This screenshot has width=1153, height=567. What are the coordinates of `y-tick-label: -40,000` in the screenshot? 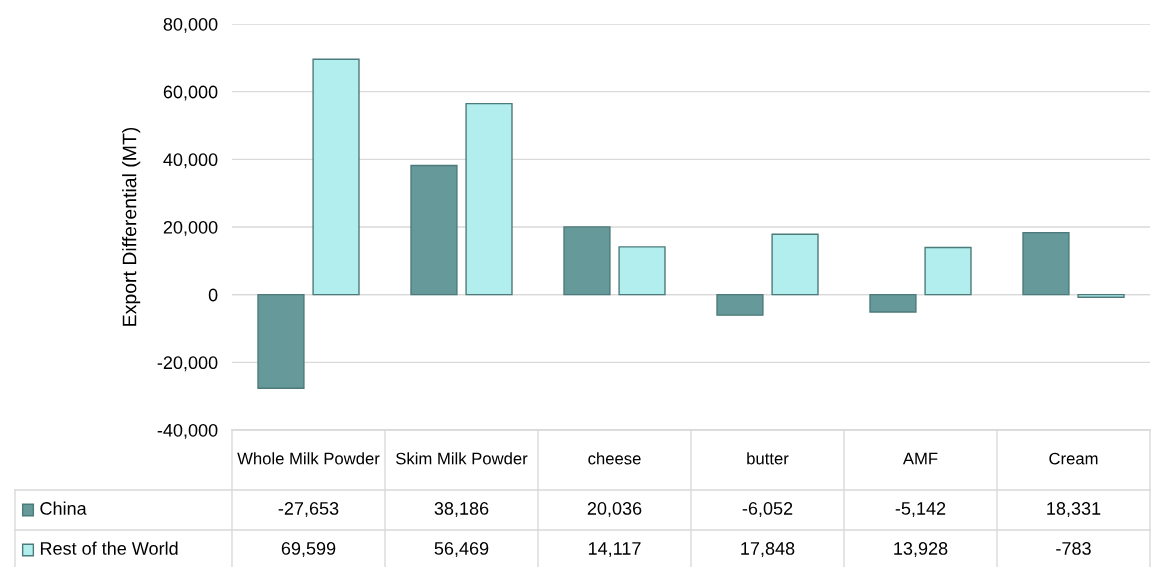 It's located at (187, 431).